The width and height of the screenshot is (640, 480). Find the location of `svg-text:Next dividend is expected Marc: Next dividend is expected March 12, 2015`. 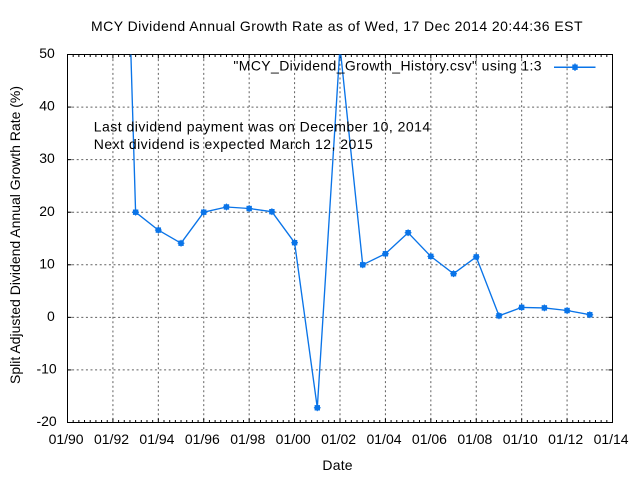

svg-text:Next dividend is expected Marc: Next dividend is expected March 12, 2015 is located at coordinates (234, 144).